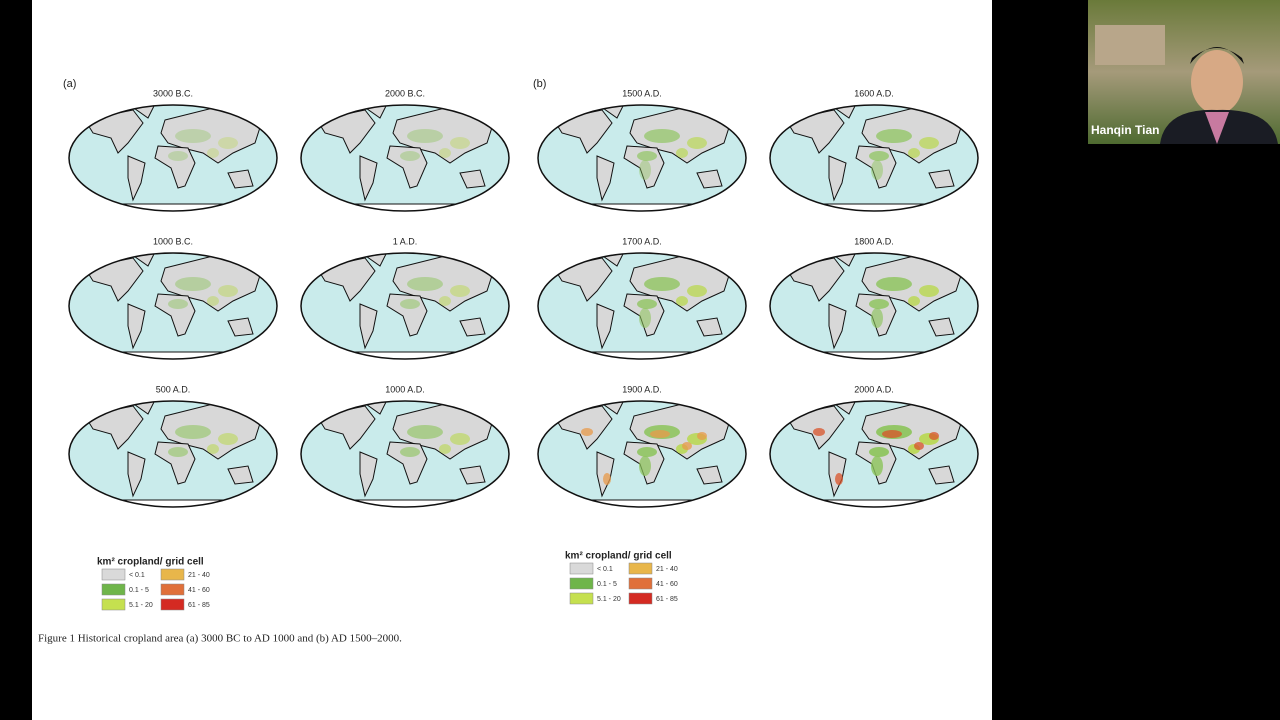 The image size is (1280, 720). What do you see at coordinates (173, 389) in the screenshot?
I see `map-title: 500 A.D.` at bounding box center [173, 389].